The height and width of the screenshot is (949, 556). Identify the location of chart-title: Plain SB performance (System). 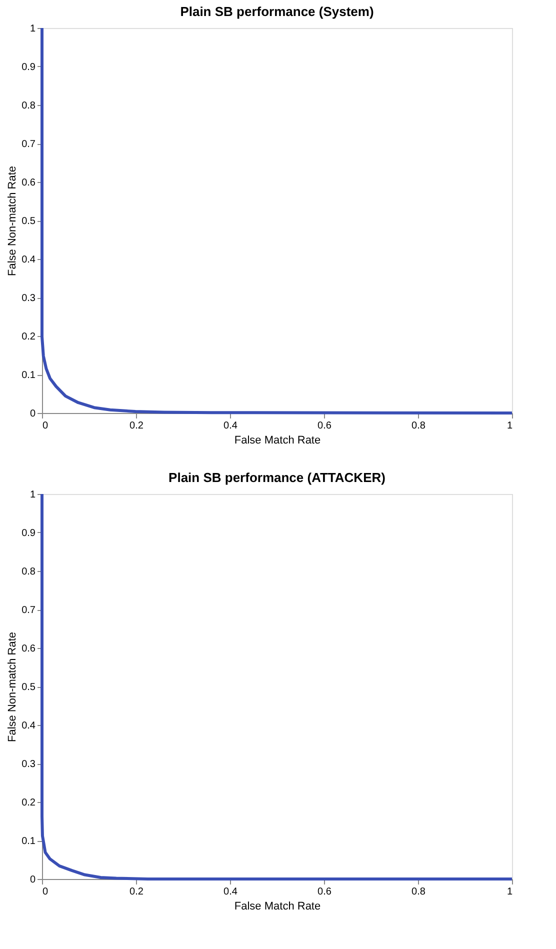
(277, 11).